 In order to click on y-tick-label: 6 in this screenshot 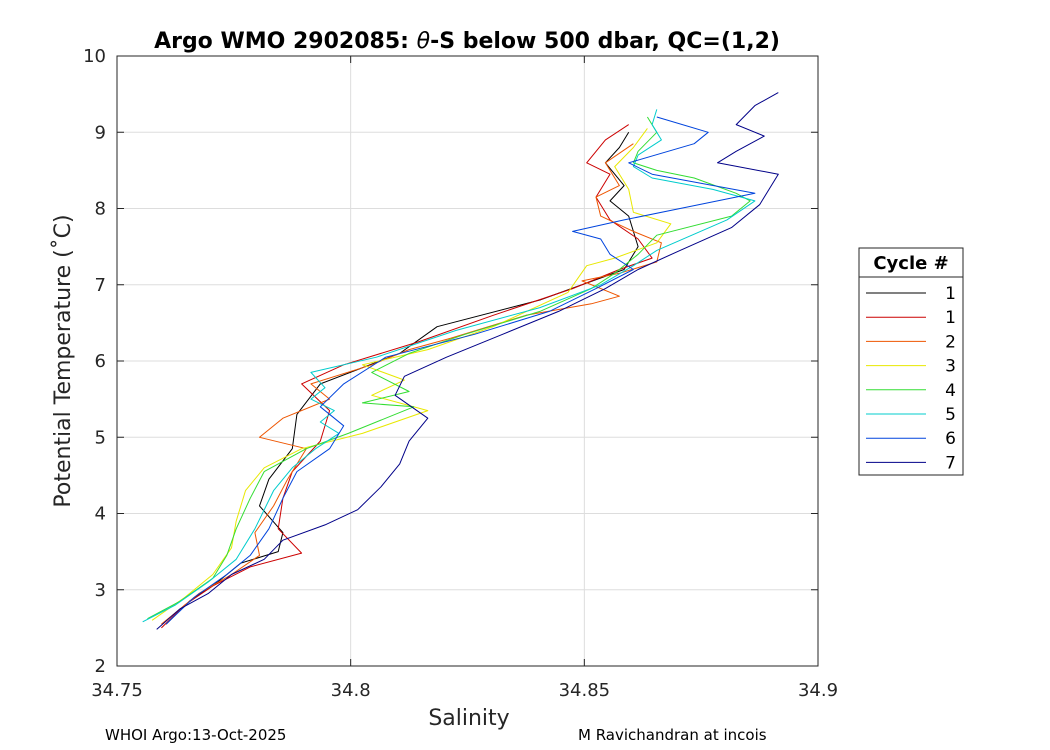, I will do `click(100, 361)`.